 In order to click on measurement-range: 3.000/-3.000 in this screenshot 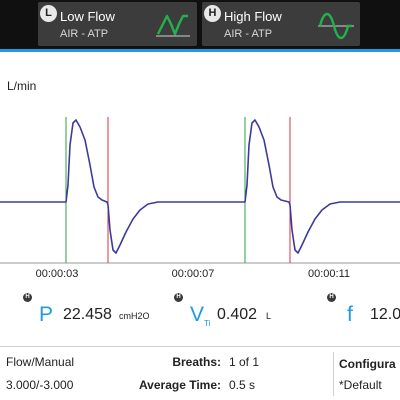, I will do `click(40, 385)`.